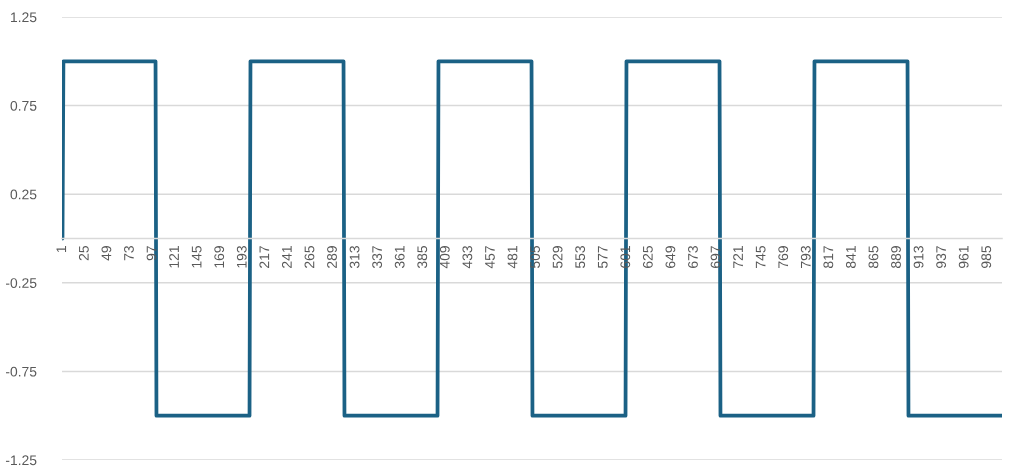 The height and width of the screenshot is (474, 1014). I want to click on y-tick-label: -1.25, so click(21, 460).